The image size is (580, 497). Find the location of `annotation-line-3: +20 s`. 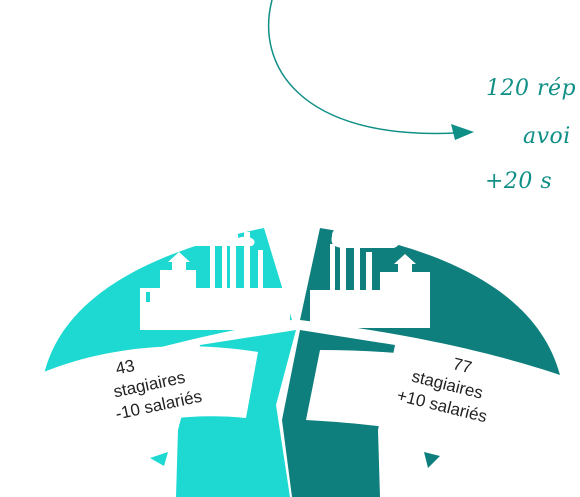

annotation-line-3: +20 s is located at coordinates (519, 181).